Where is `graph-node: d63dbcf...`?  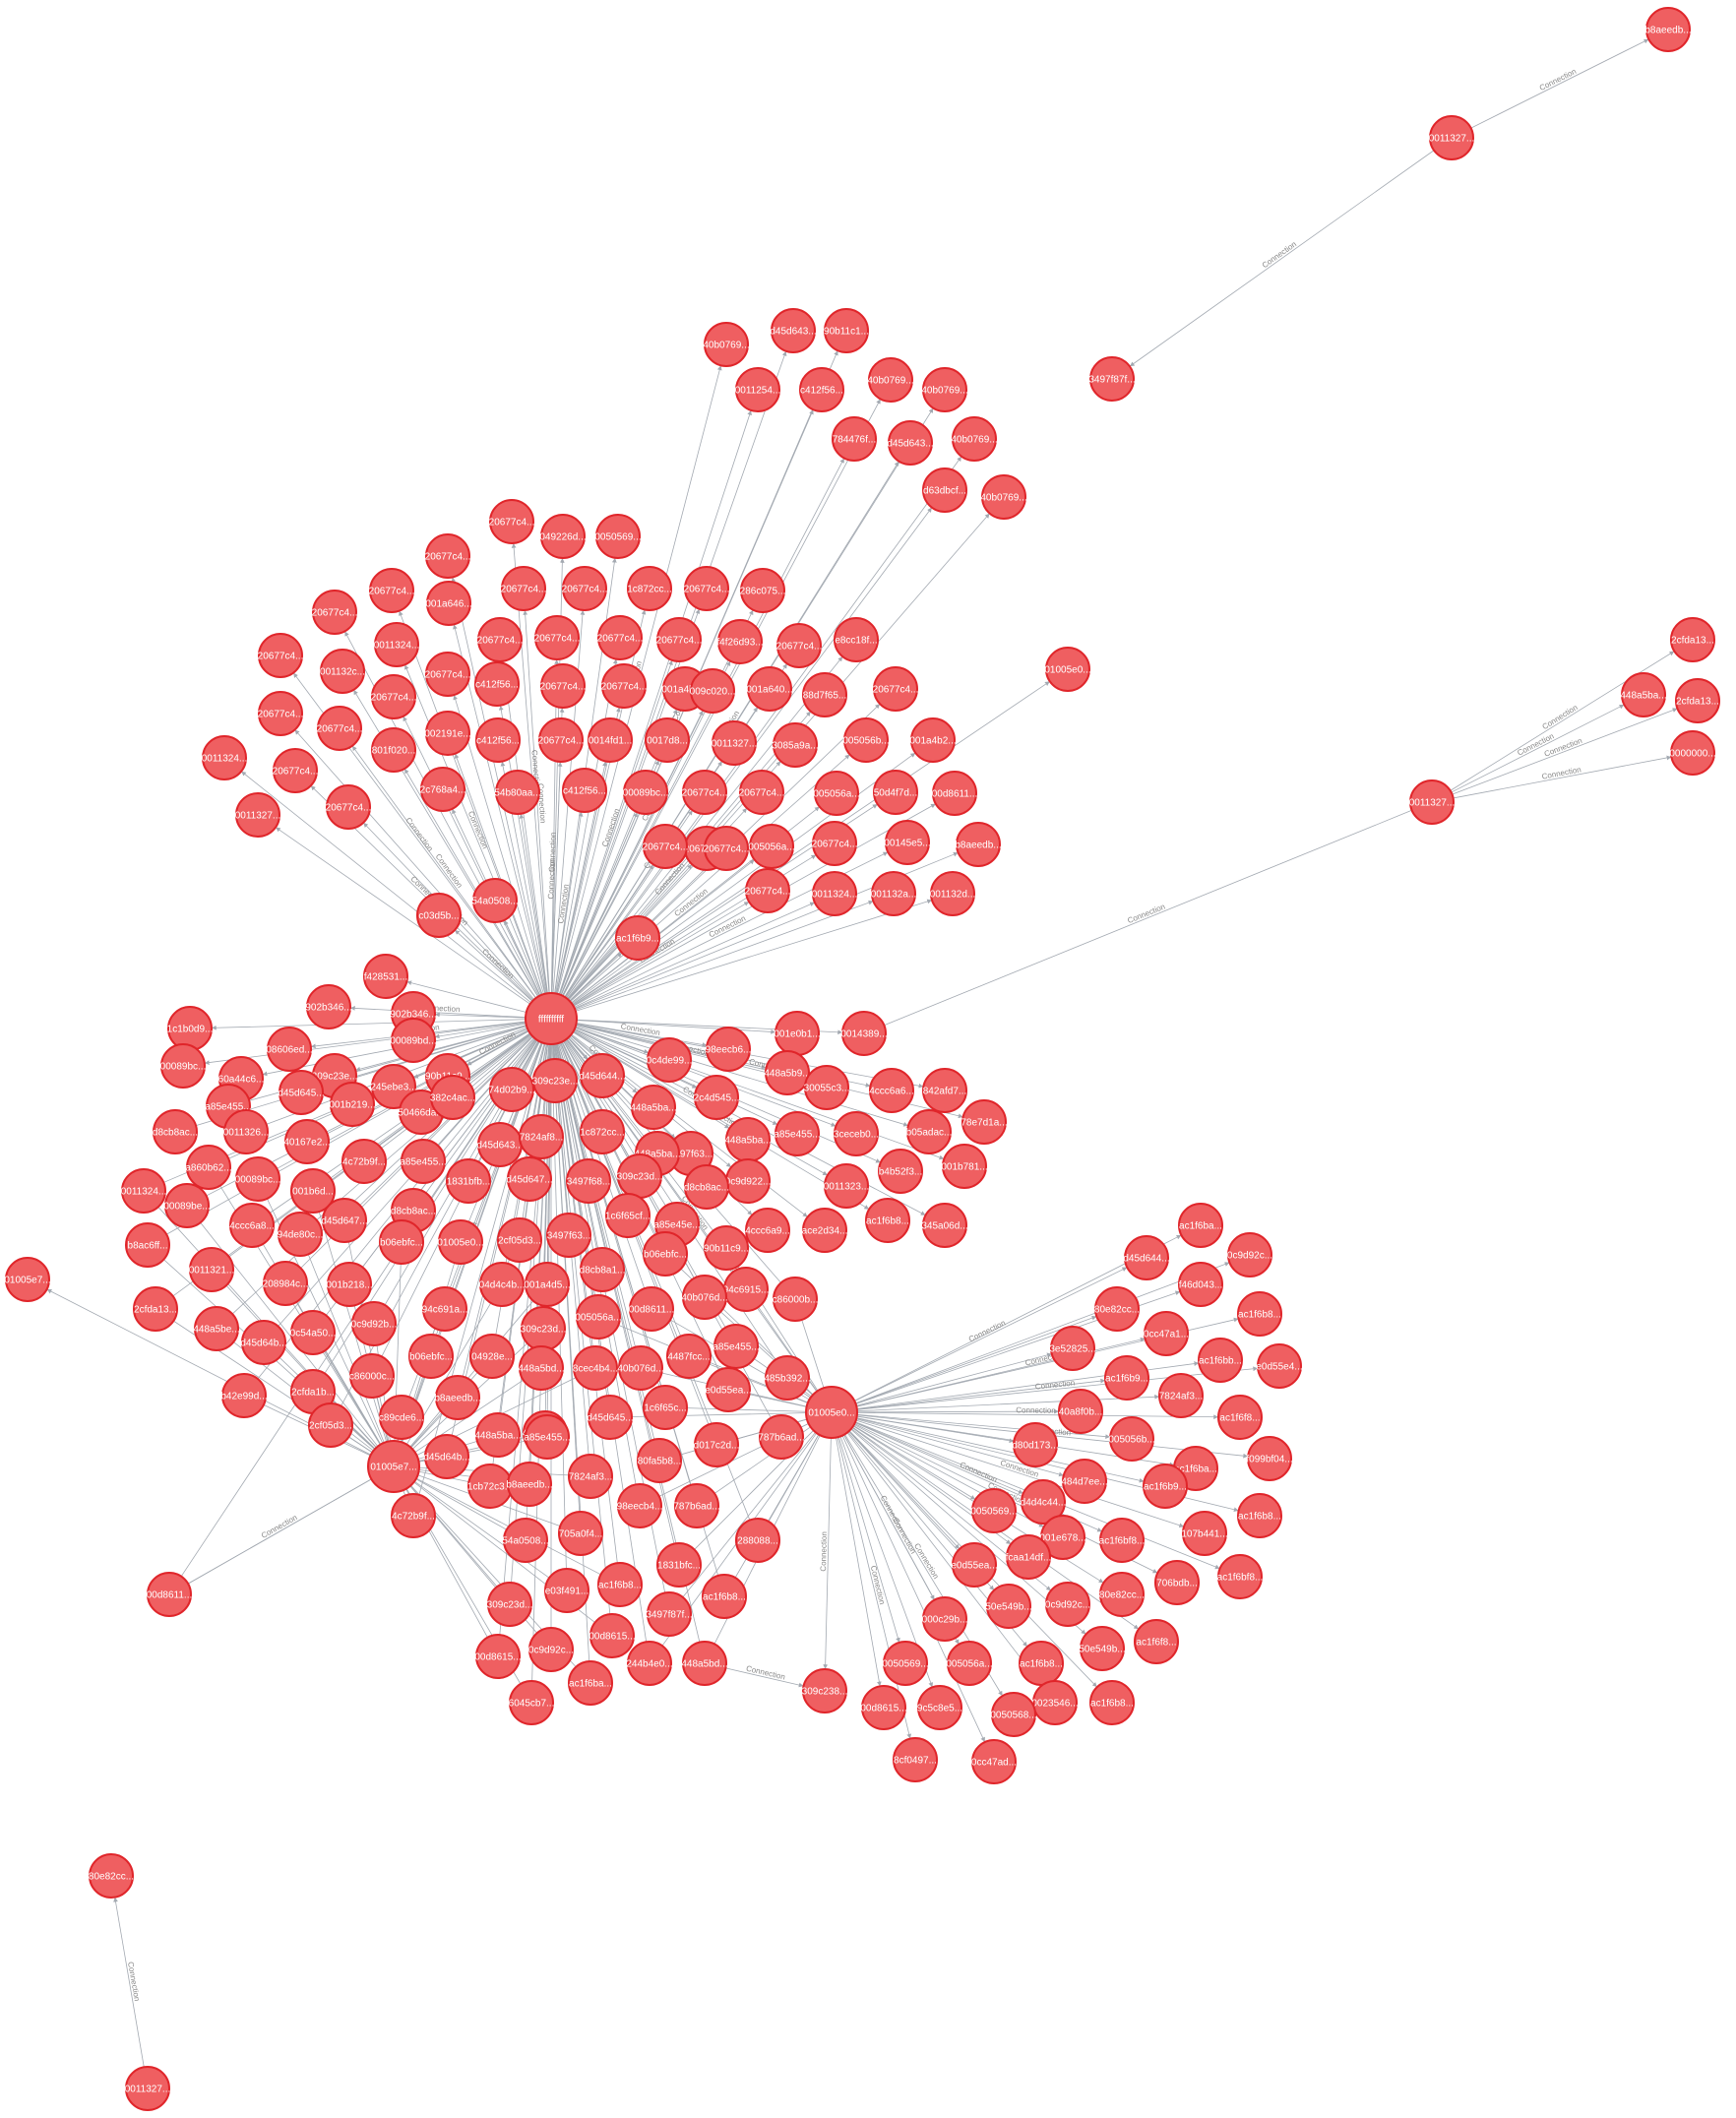
graph-node: d63dbcf... is located at coordinates (944, 490).